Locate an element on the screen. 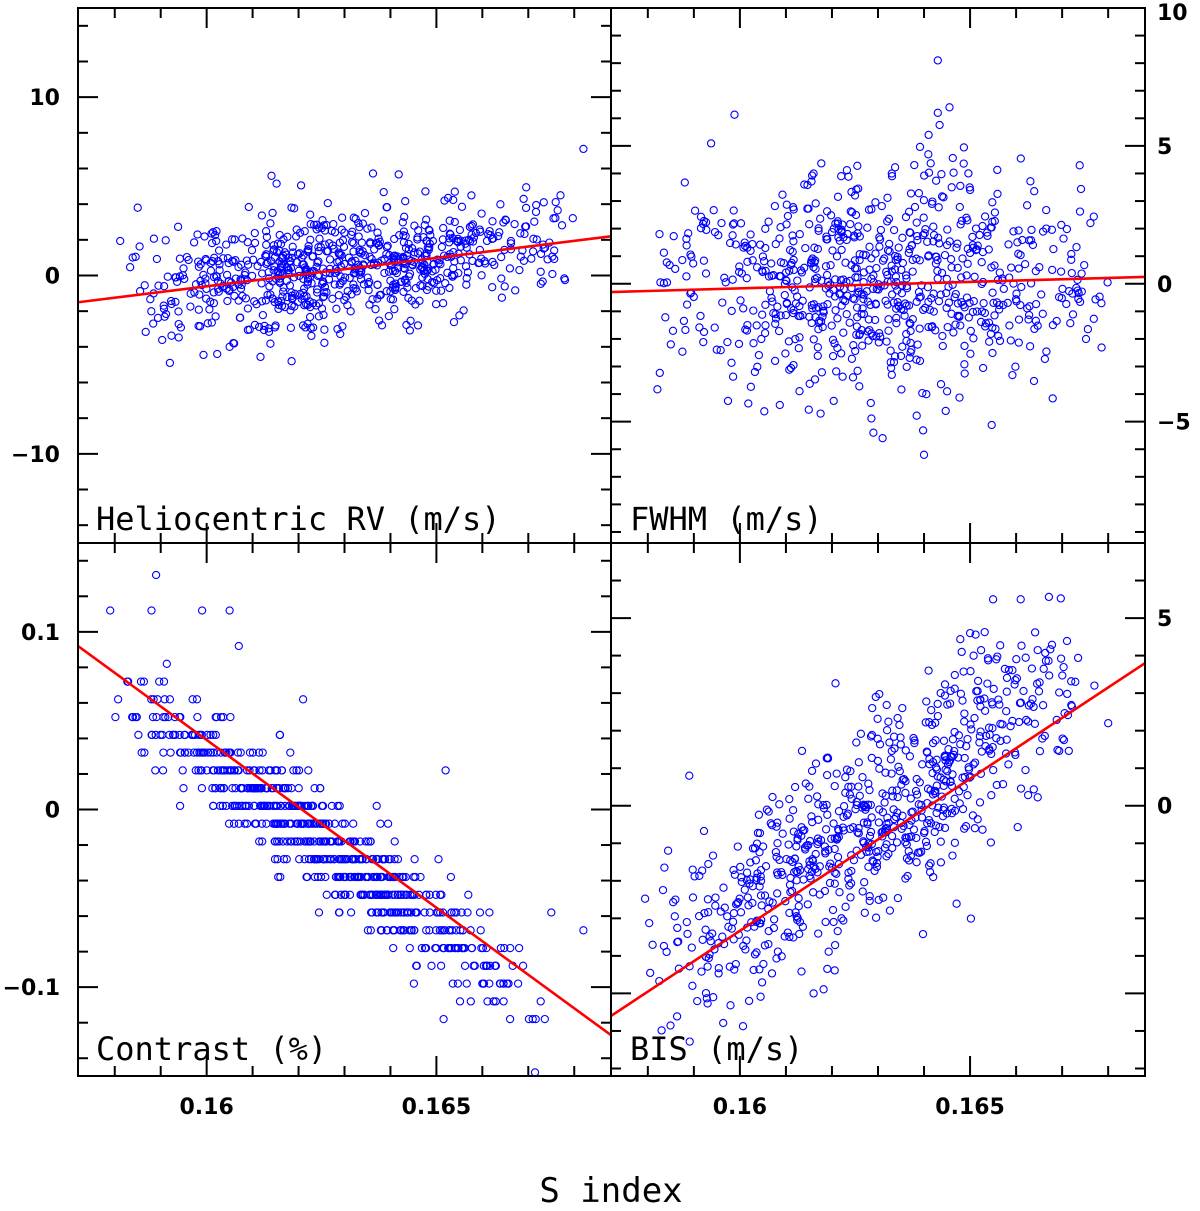 Image resolution: width=1200 pixels, height=1211 pixels. y-tick-label: 0 is located at coordinates (52, 277).